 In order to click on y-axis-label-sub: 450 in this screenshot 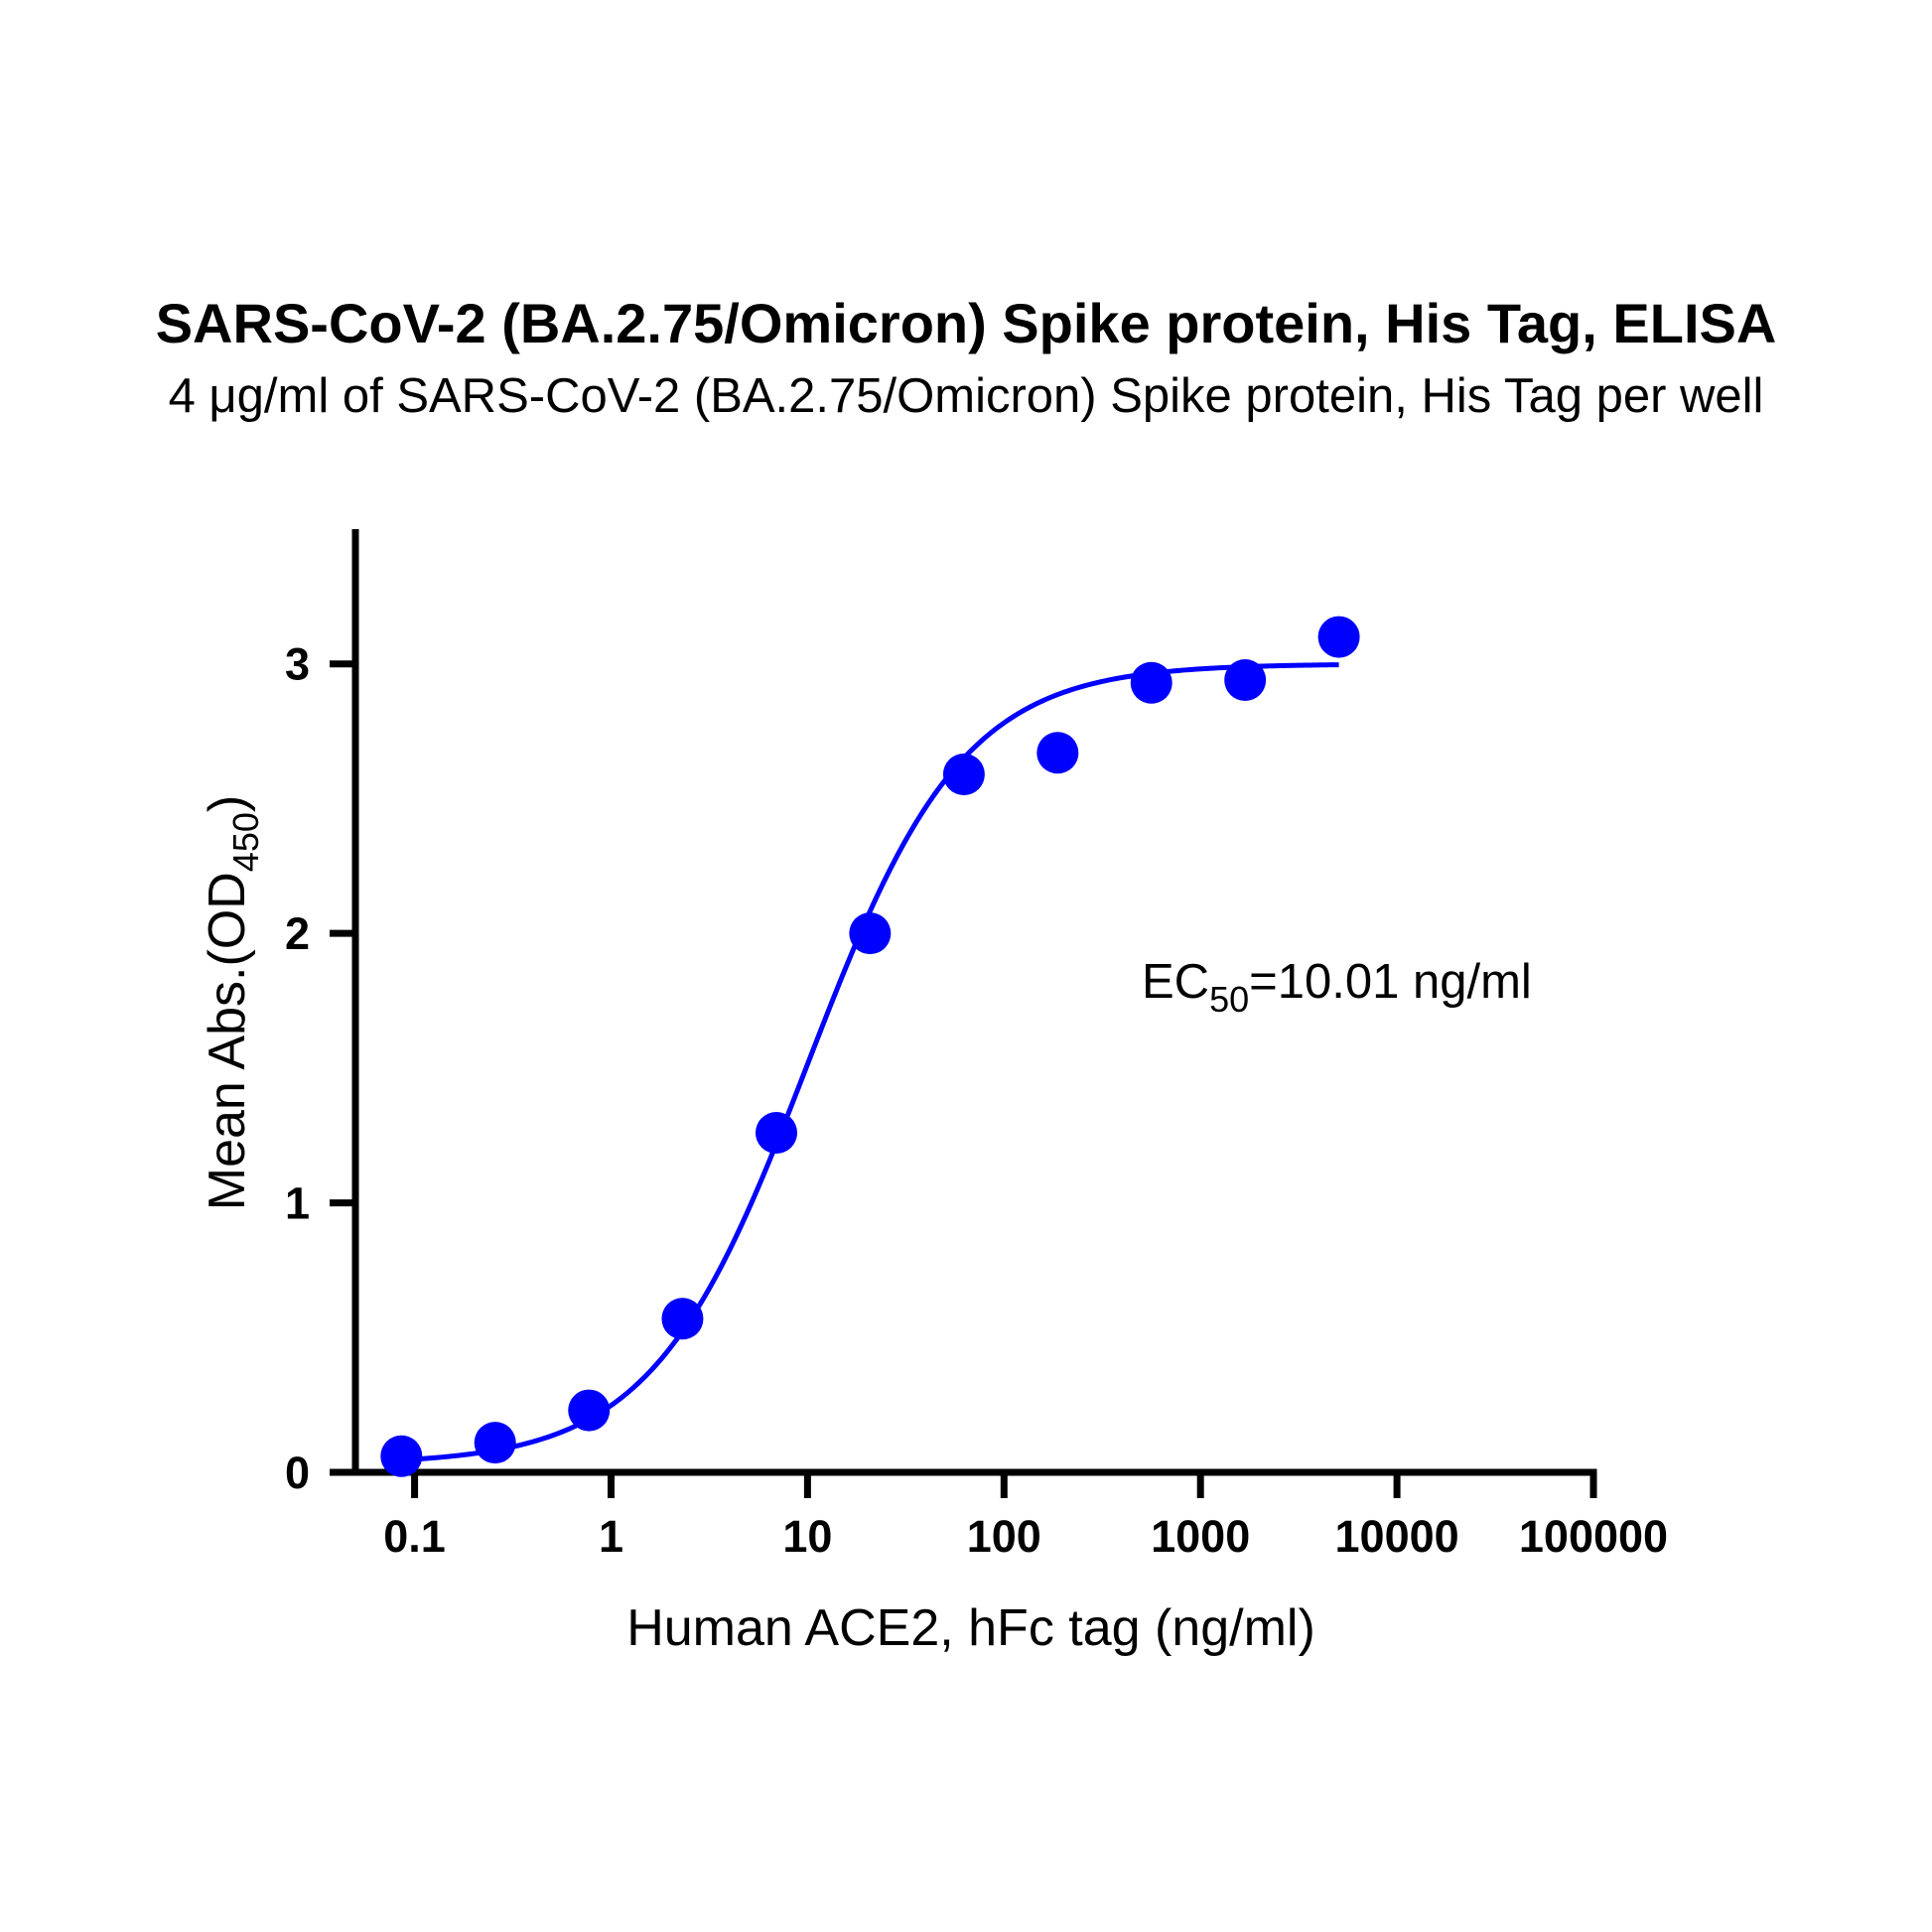, I will do `click(245, 842)`.